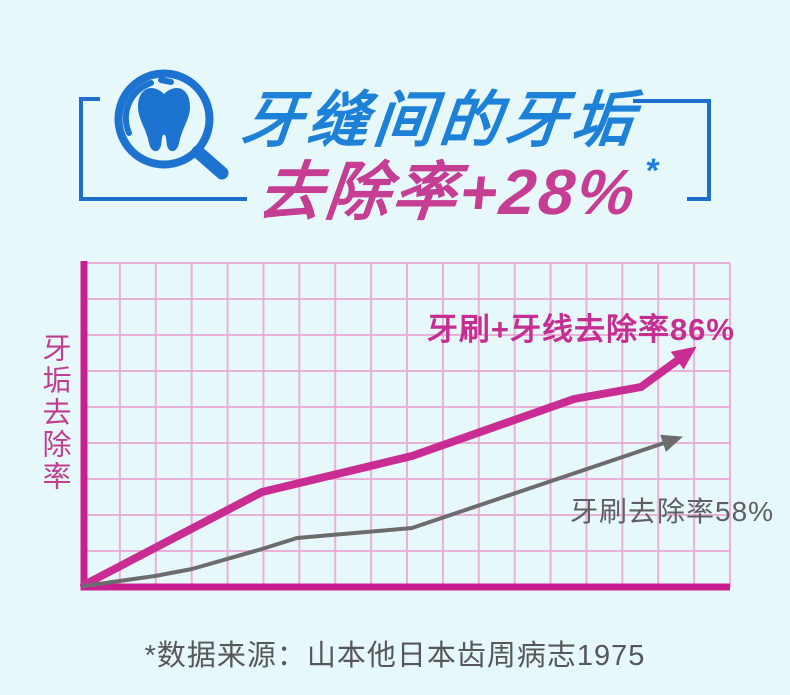  I want to click on series-label-floss: 牙刷+牙线去除率86%, so click(580, 329).